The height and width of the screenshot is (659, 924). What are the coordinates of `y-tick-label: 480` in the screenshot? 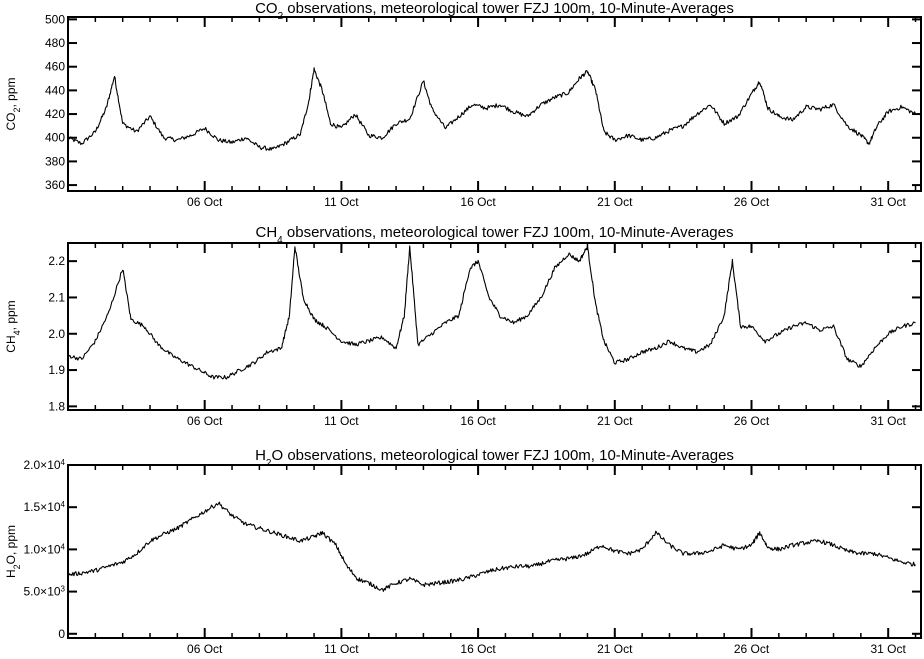 It's located at (55, 43).